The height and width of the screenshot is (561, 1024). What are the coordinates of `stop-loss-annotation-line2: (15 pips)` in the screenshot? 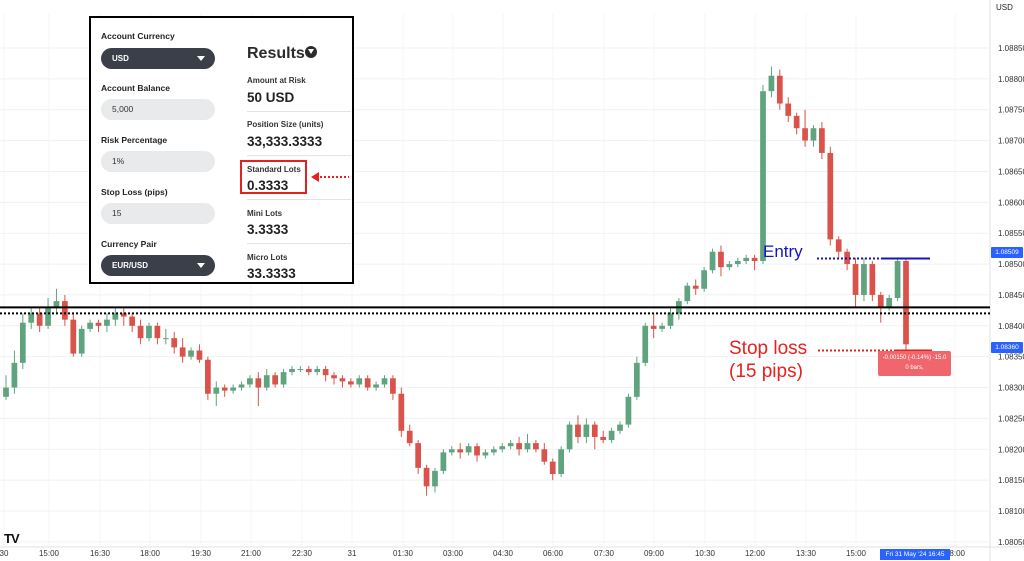 It's located at (766, 371).